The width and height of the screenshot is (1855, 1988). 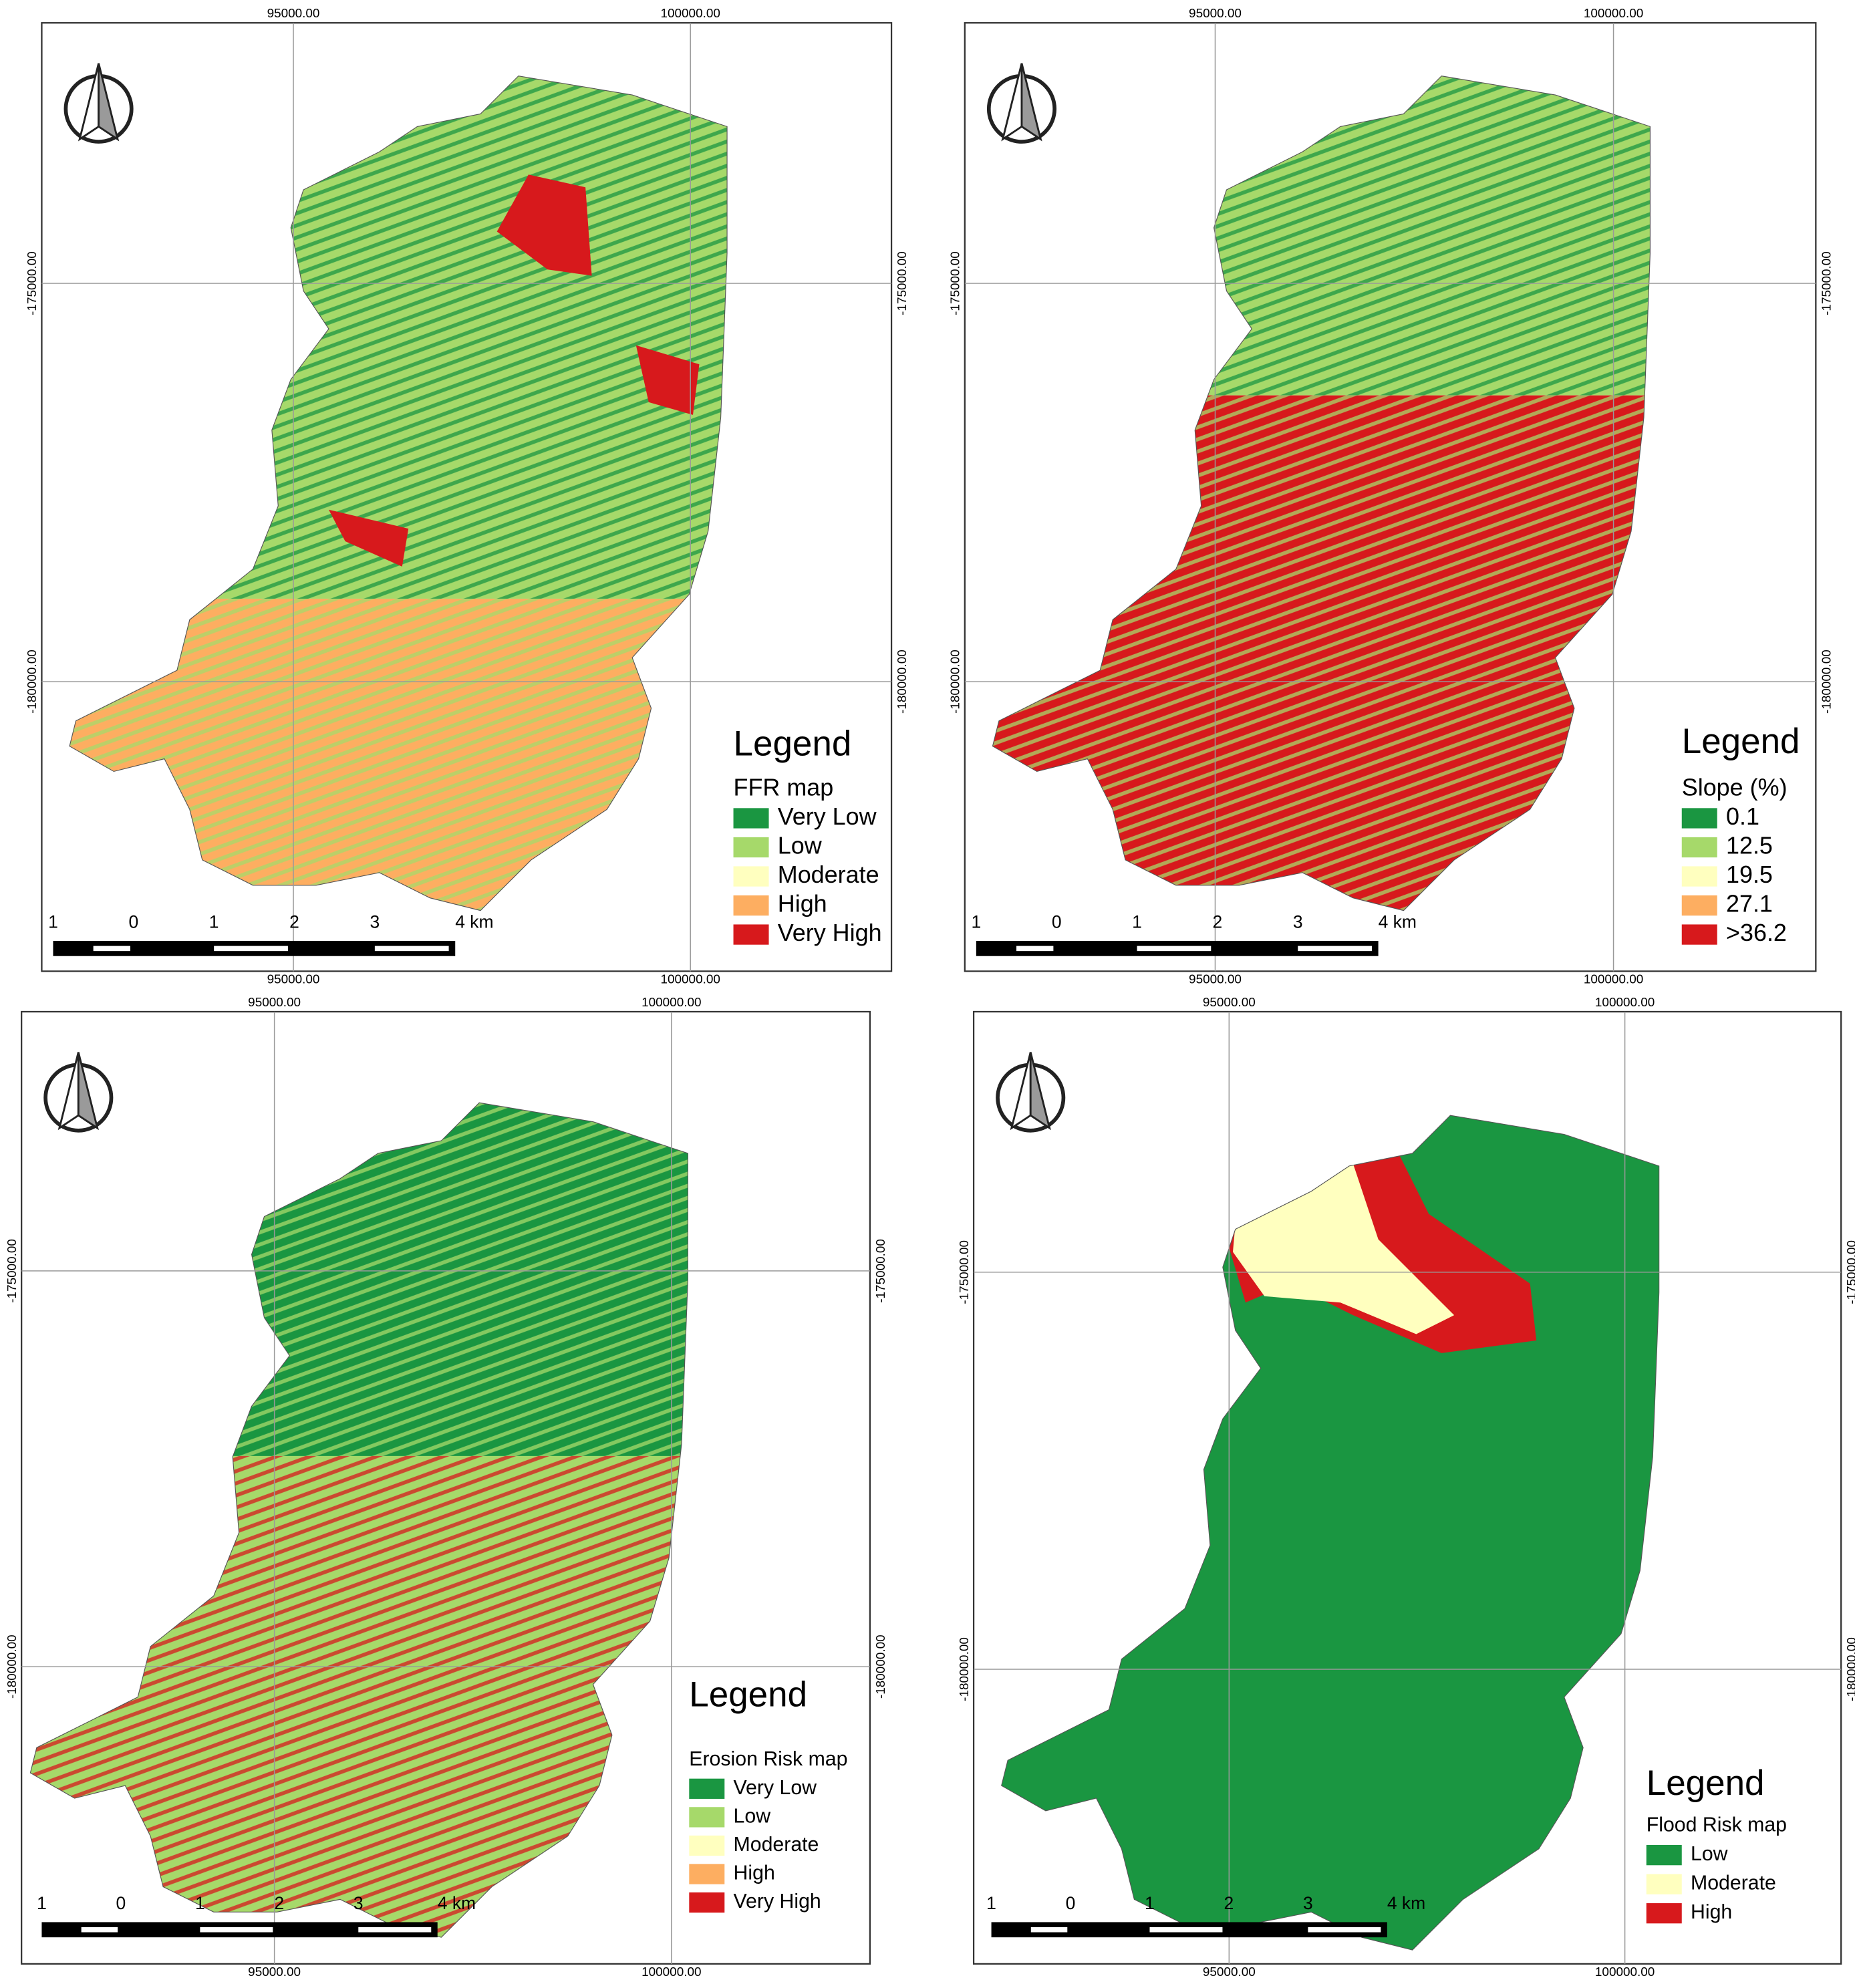 What do you see at coordinates (1749, 874) in the screenshot?
I see `legend-label: 19.5` at bounding box center [1749, 874].